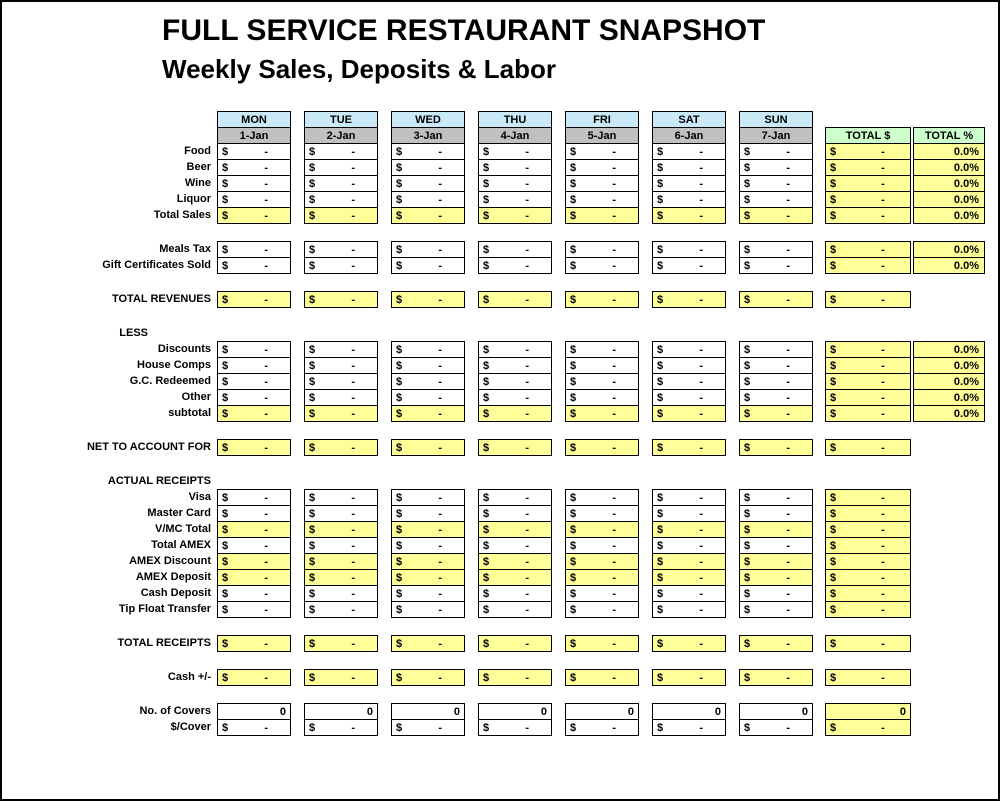 Image resolution: width=1000 pixels, height=801 pixels. What do you see at coordinates (776, 199) in the screenshot?
I see `cell-liquor-sun: $ -` at bounding box center [776, 199].